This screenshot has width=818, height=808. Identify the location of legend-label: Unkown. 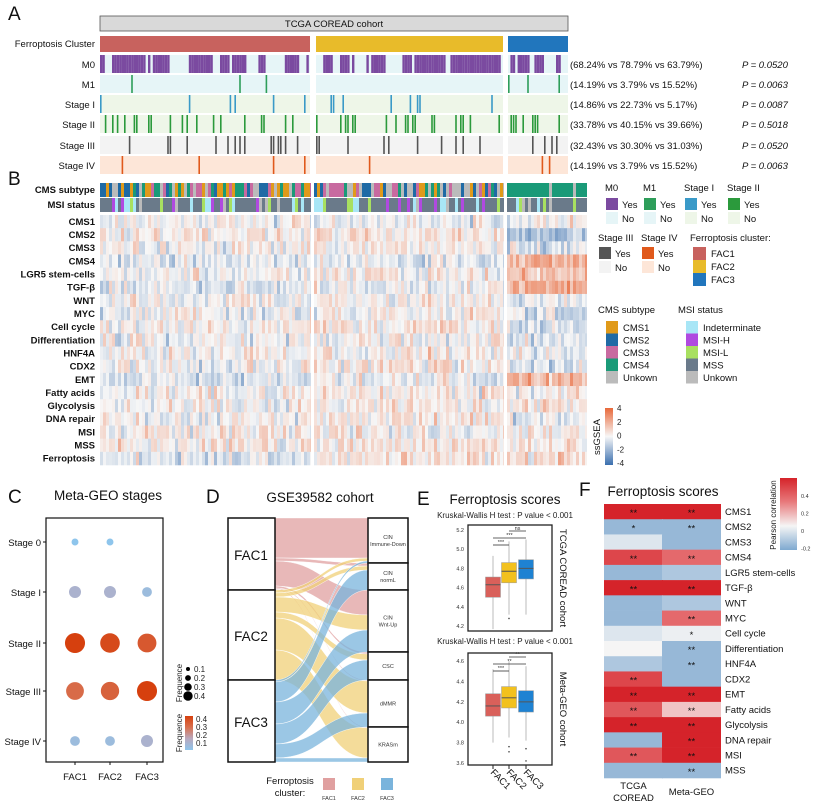
(640, 378).